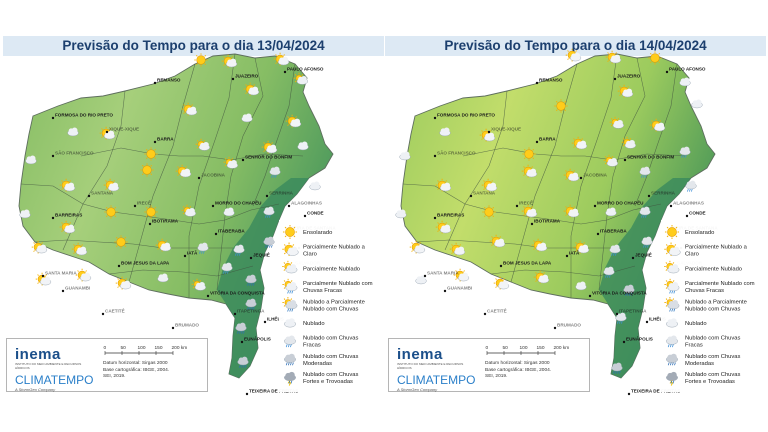 Image resolution: width=768 pixels, height=432 pixels. What do you see at coordinates (697, 213) in the screenshot?
I see `city-label: CONDE` at bounding box center [697, 213].